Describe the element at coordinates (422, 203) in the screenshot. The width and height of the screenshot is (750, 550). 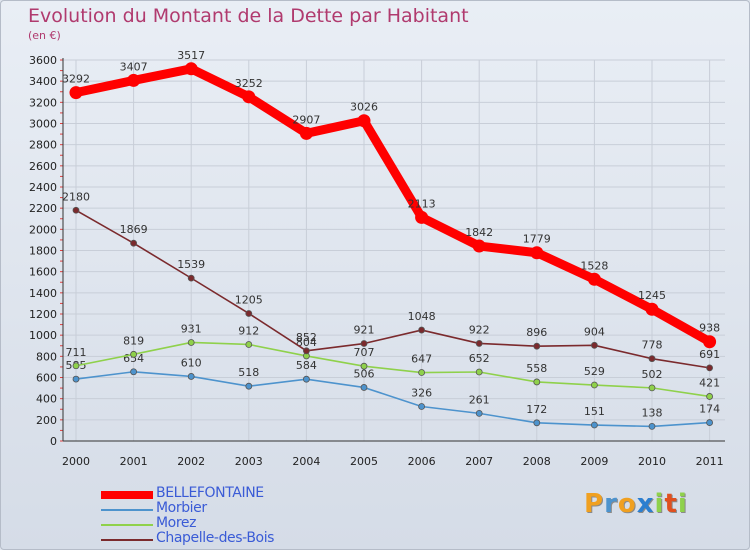
I see `data-label-bellefontaine: 2113` at that location.